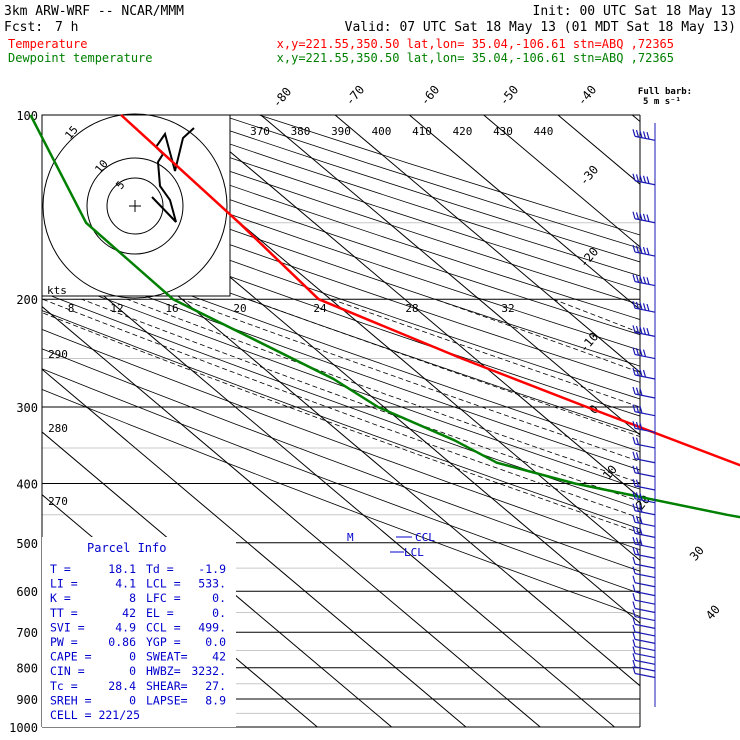  Describe the element at coordinates (64, 686) in the screenshot. I see `parcel-row-label: Tc =` at that location.